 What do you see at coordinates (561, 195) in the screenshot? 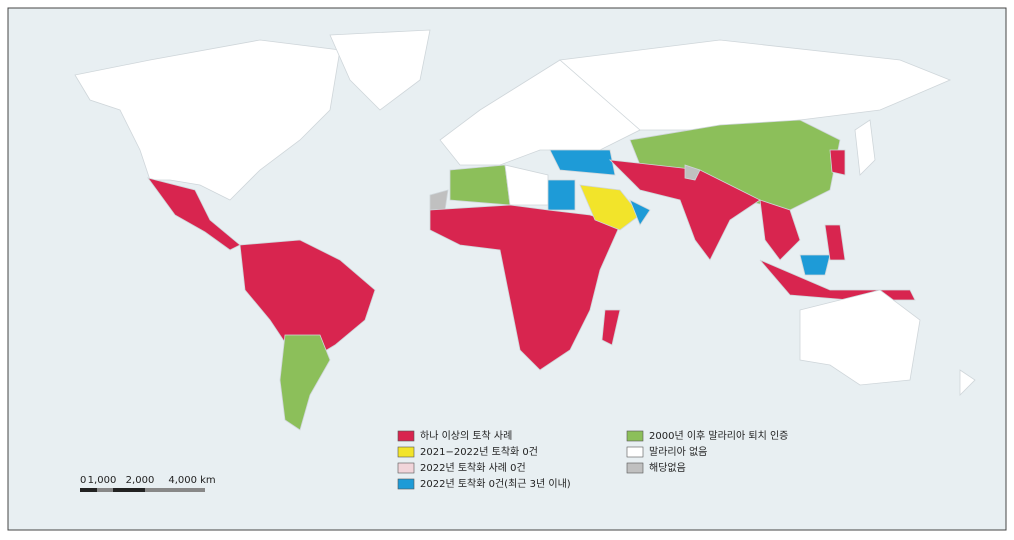
I see `egypt` at bounding box center [561, 195].